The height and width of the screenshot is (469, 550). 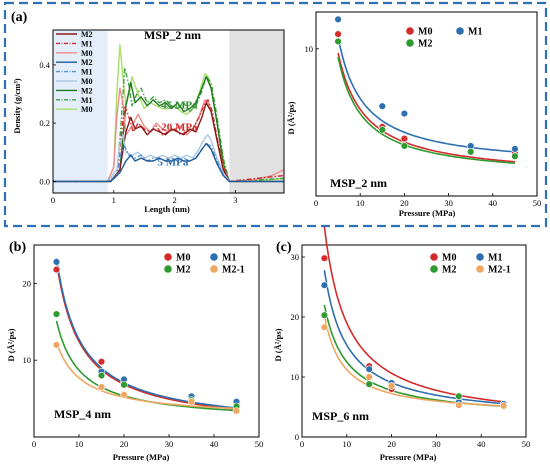 I want to click on msp6-y-tick-label: 0, so click(x=297, y=437).